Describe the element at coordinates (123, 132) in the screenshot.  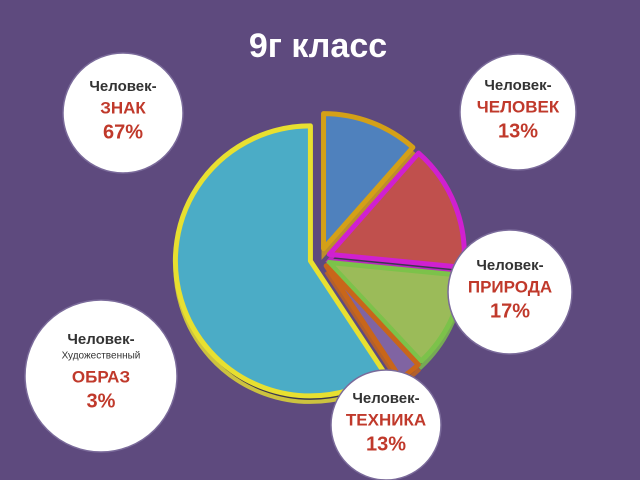
I see `value-label: 67%` at that location.